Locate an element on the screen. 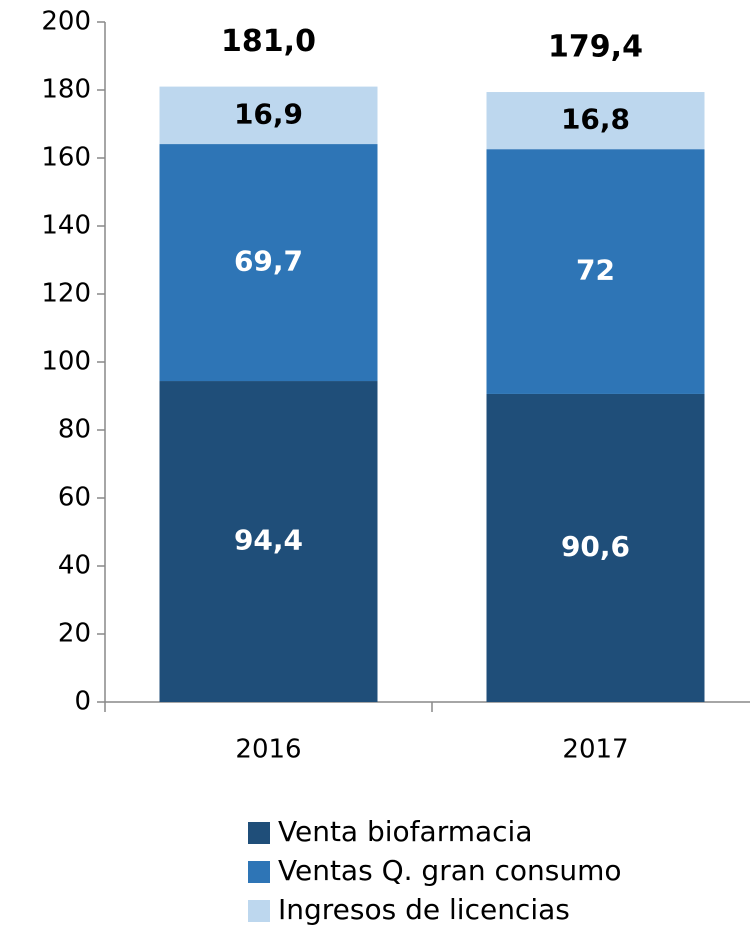 Image resolution: width=750 pixels, height=932 pixels. value-label: 16,8 is located at coordinates (595, 119).